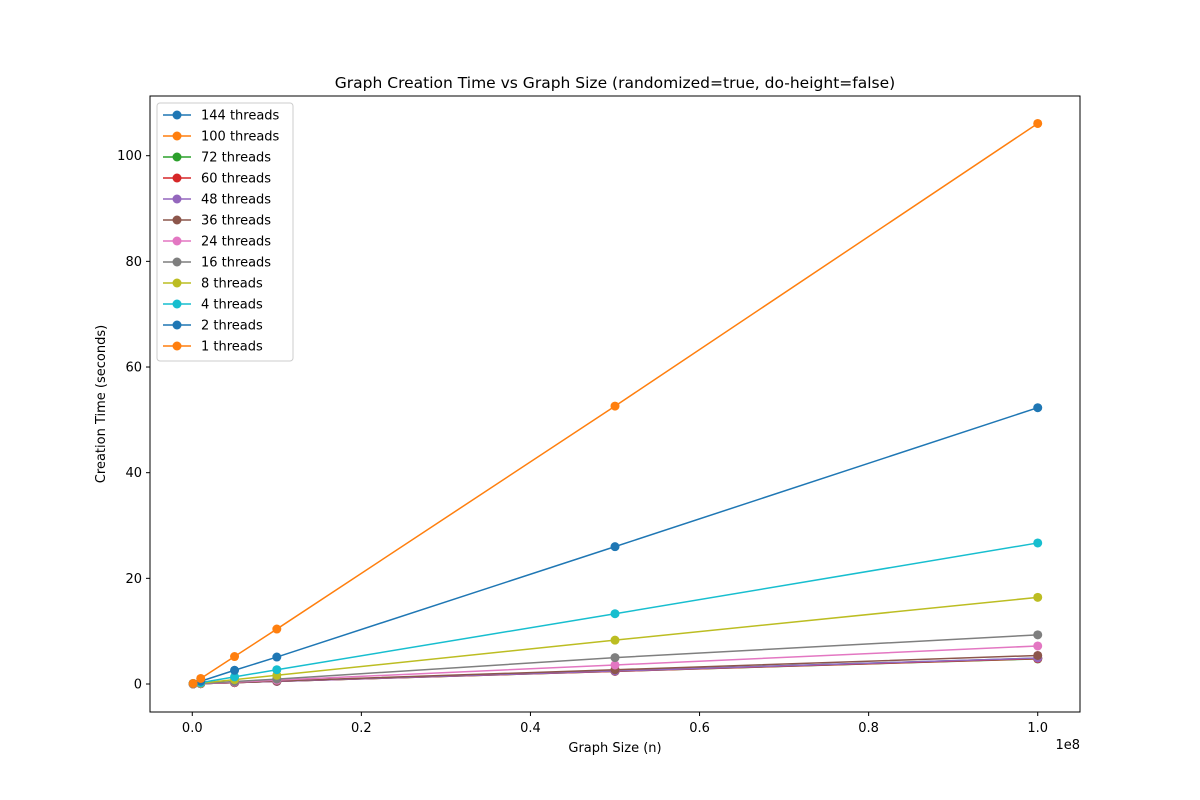  What do you see at coordinates (133, 421) in the screenshot?
I see `y-axis: 0 20 40 60 80 100` at bounding box center [133, 421].